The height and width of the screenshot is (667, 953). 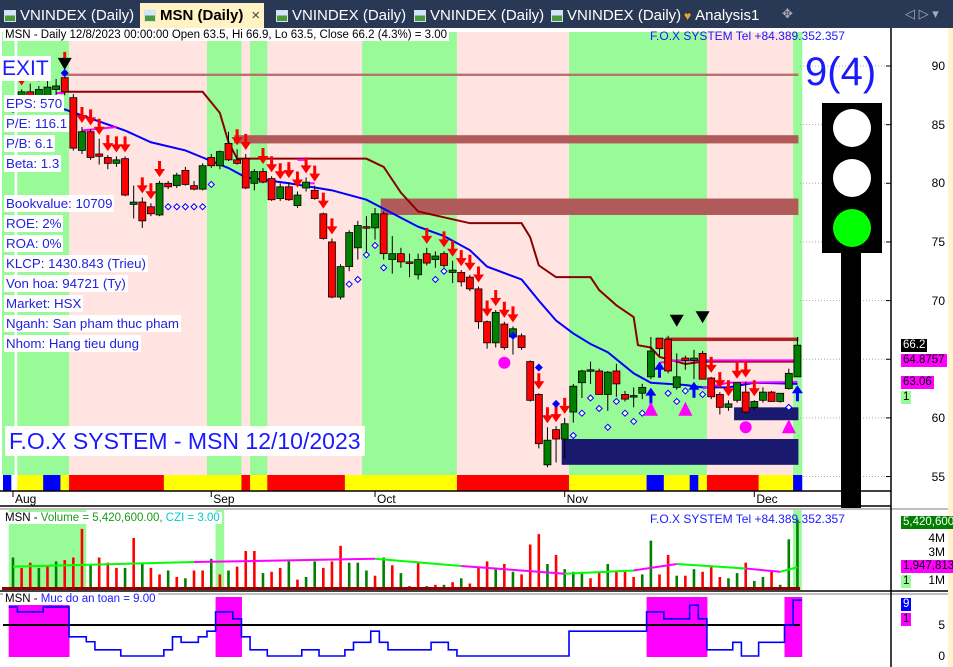 What do you see at coordinates (77, 15) in the screenshot?
I see `tab-label: VNINDEX (Daily)` at bounding box center [77, 15].